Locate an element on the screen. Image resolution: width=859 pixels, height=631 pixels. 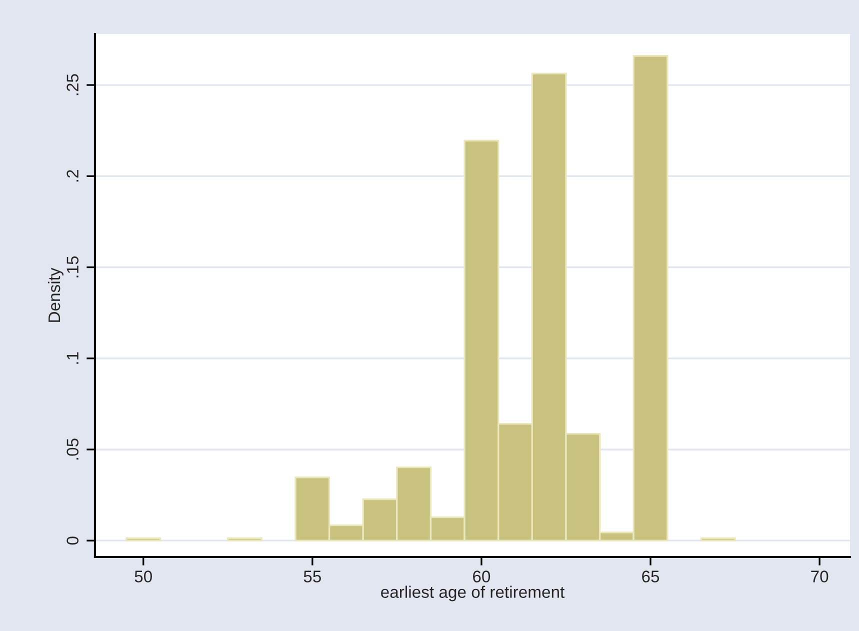
y-tick-label: .15 is located at coordinates (72, 267).